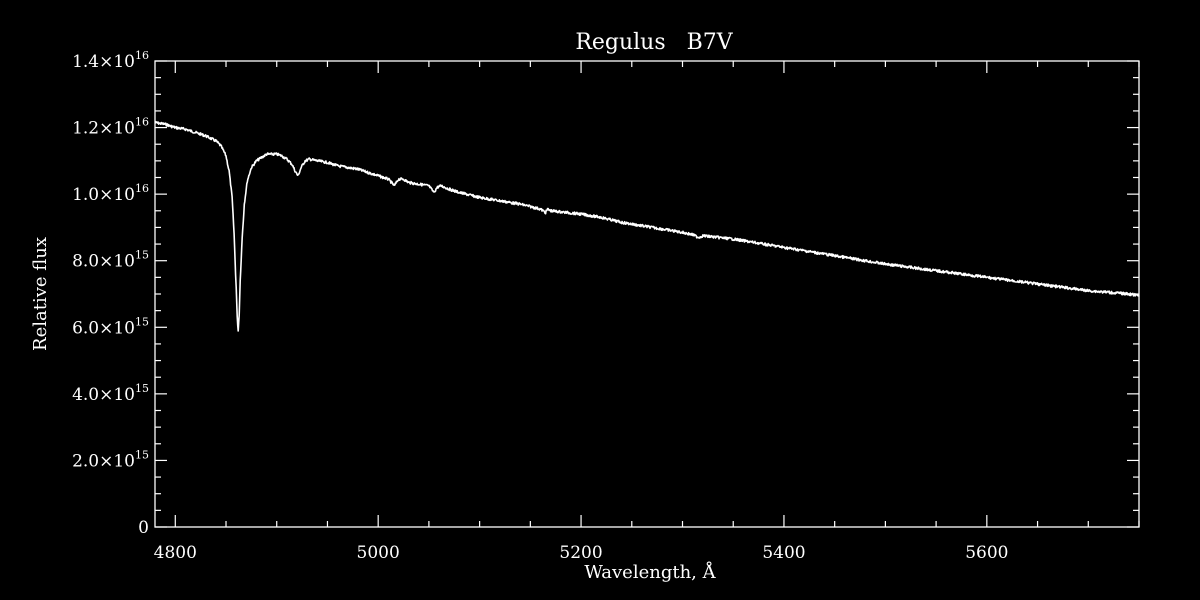 The width and height of the screenshot is (1200, 600). Describe the element at coordinates (103, 62) in the screenshot. I see `y-tick-mantissa: 1.4×10` at that location.